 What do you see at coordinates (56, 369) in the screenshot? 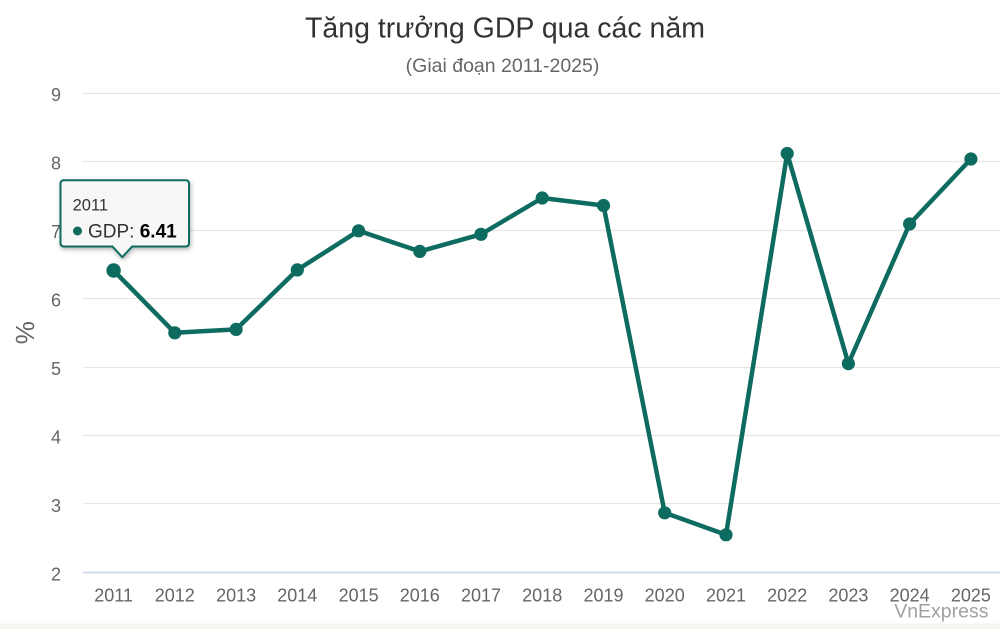
I see `svg-text: 5` at bounding box center [56, 369].